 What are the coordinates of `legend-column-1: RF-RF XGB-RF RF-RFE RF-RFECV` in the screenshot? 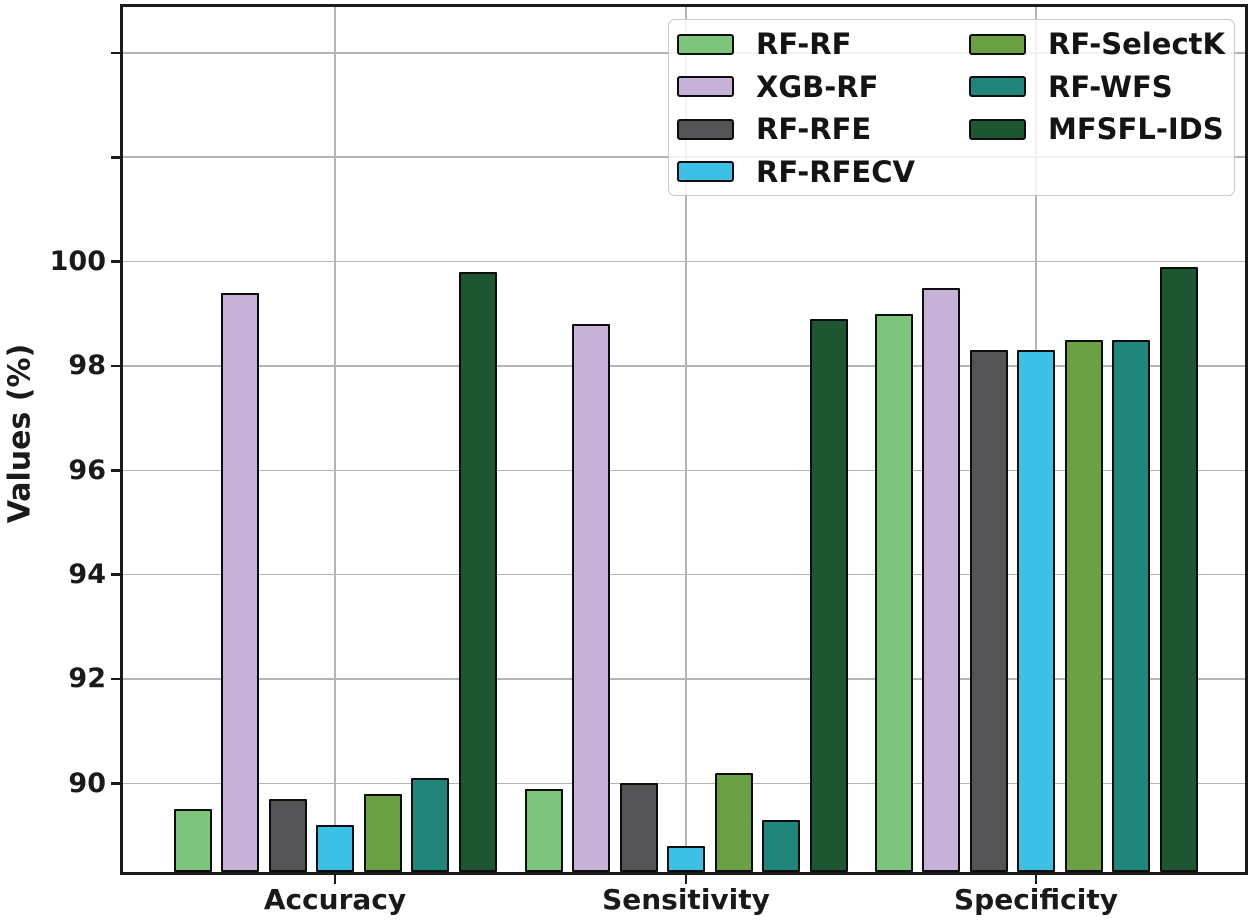 It's located at (823, 109).